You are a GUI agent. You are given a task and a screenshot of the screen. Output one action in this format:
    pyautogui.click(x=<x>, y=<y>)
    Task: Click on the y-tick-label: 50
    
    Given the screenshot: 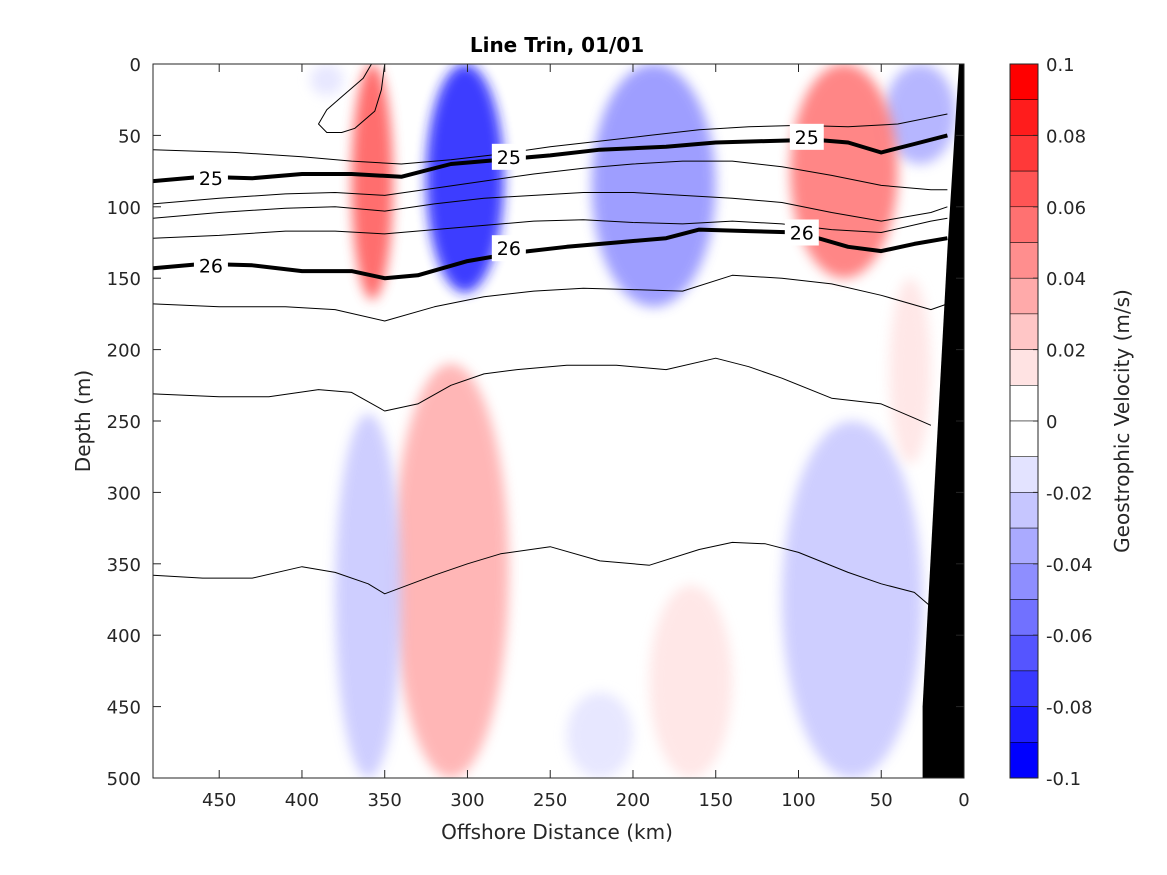 What is the action you would take?
    pyautogui.click(x=129, y=136)
    